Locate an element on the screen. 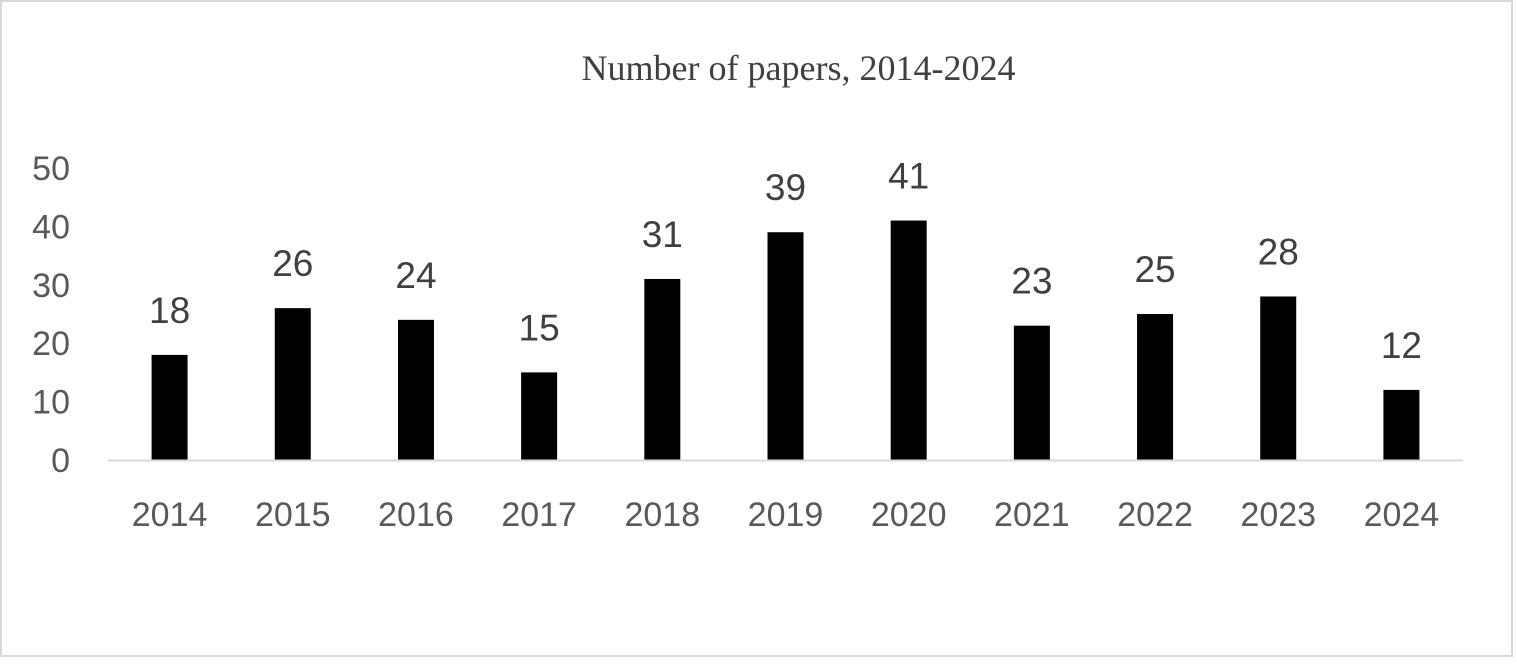  x-tick-label: 2021 is located at coordinates (1032, 515).